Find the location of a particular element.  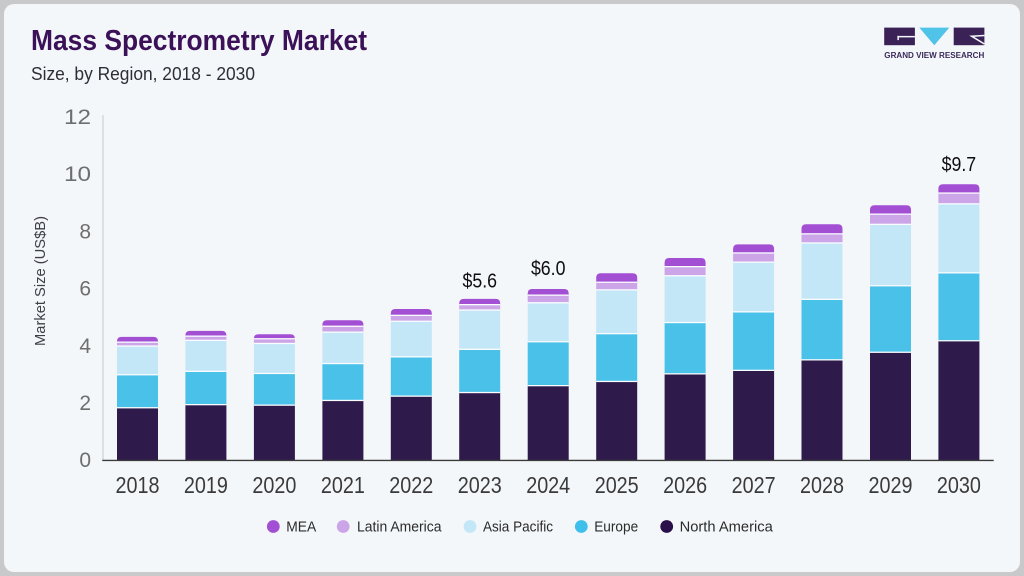

svg-text: 2023 is located at coordinates (480, 485).